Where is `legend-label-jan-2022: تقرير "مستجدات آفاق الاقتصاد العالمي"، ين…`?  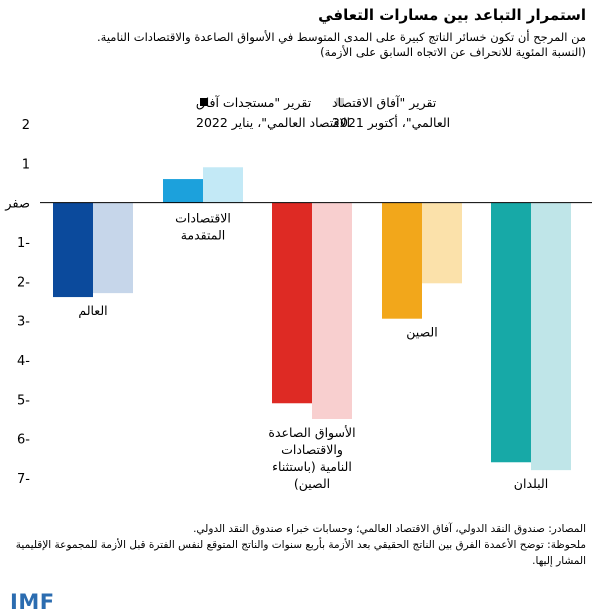 legend-label-jan-2022: تقرير "مستجدات آفاق الاقتصاد العالمي"، ين… is located at coordinates (273, 113).